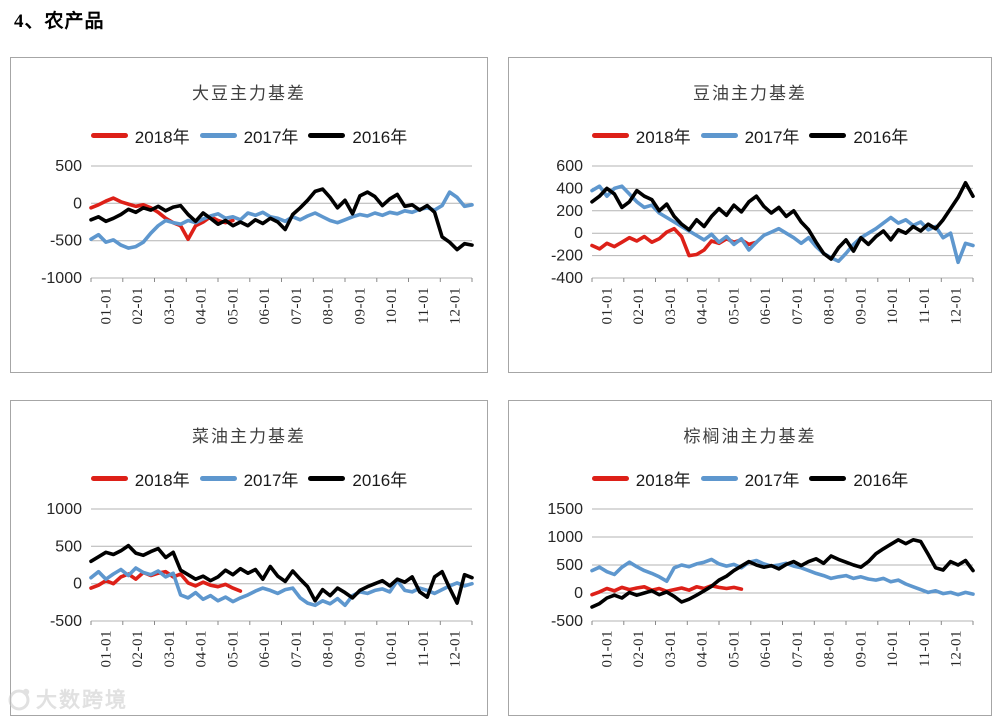  What do you see at coordinates (750, 436) in the screenshot?
I see `chart-title-palmoil: 棕榈油主力基差` at bounding box center [750, 436].